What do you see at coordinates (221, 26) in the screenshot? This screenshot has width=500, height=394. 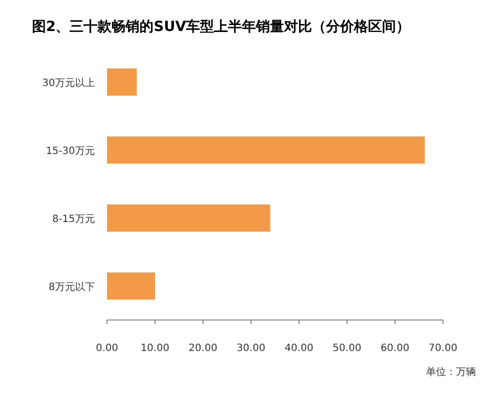 I see `chart-title: 图2、三十款畅销的SUV车型上半年销量对比（分价格区间）` at bounding box center [221, 26].